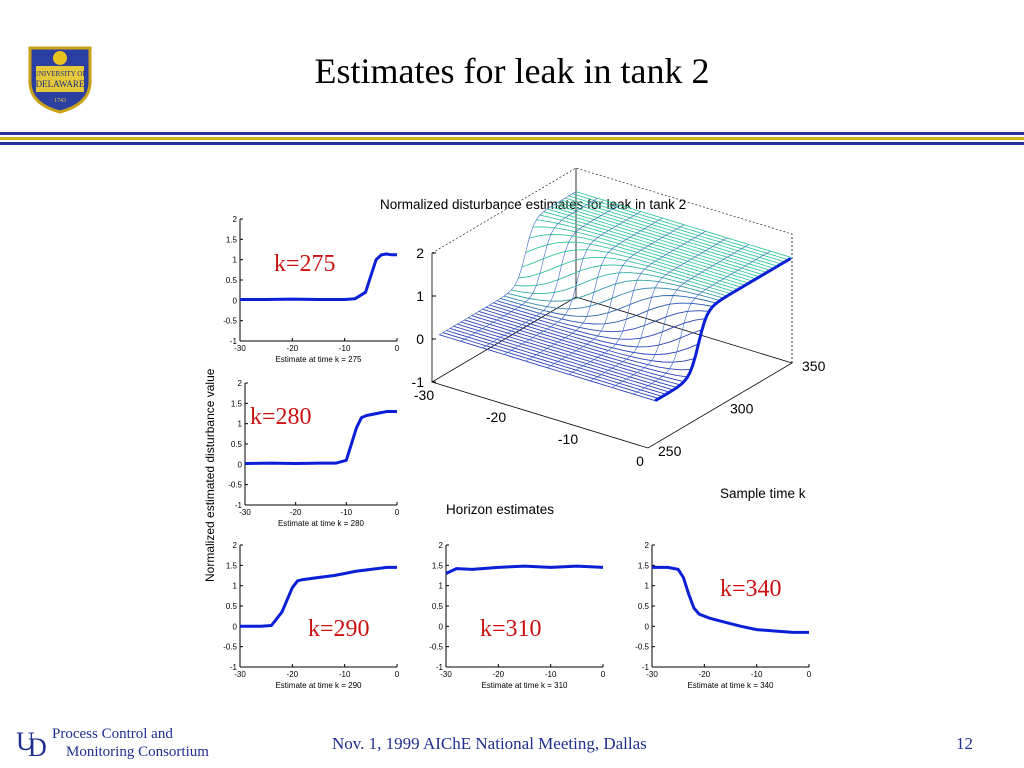  I want to click on frame-base, so click(612, 372).